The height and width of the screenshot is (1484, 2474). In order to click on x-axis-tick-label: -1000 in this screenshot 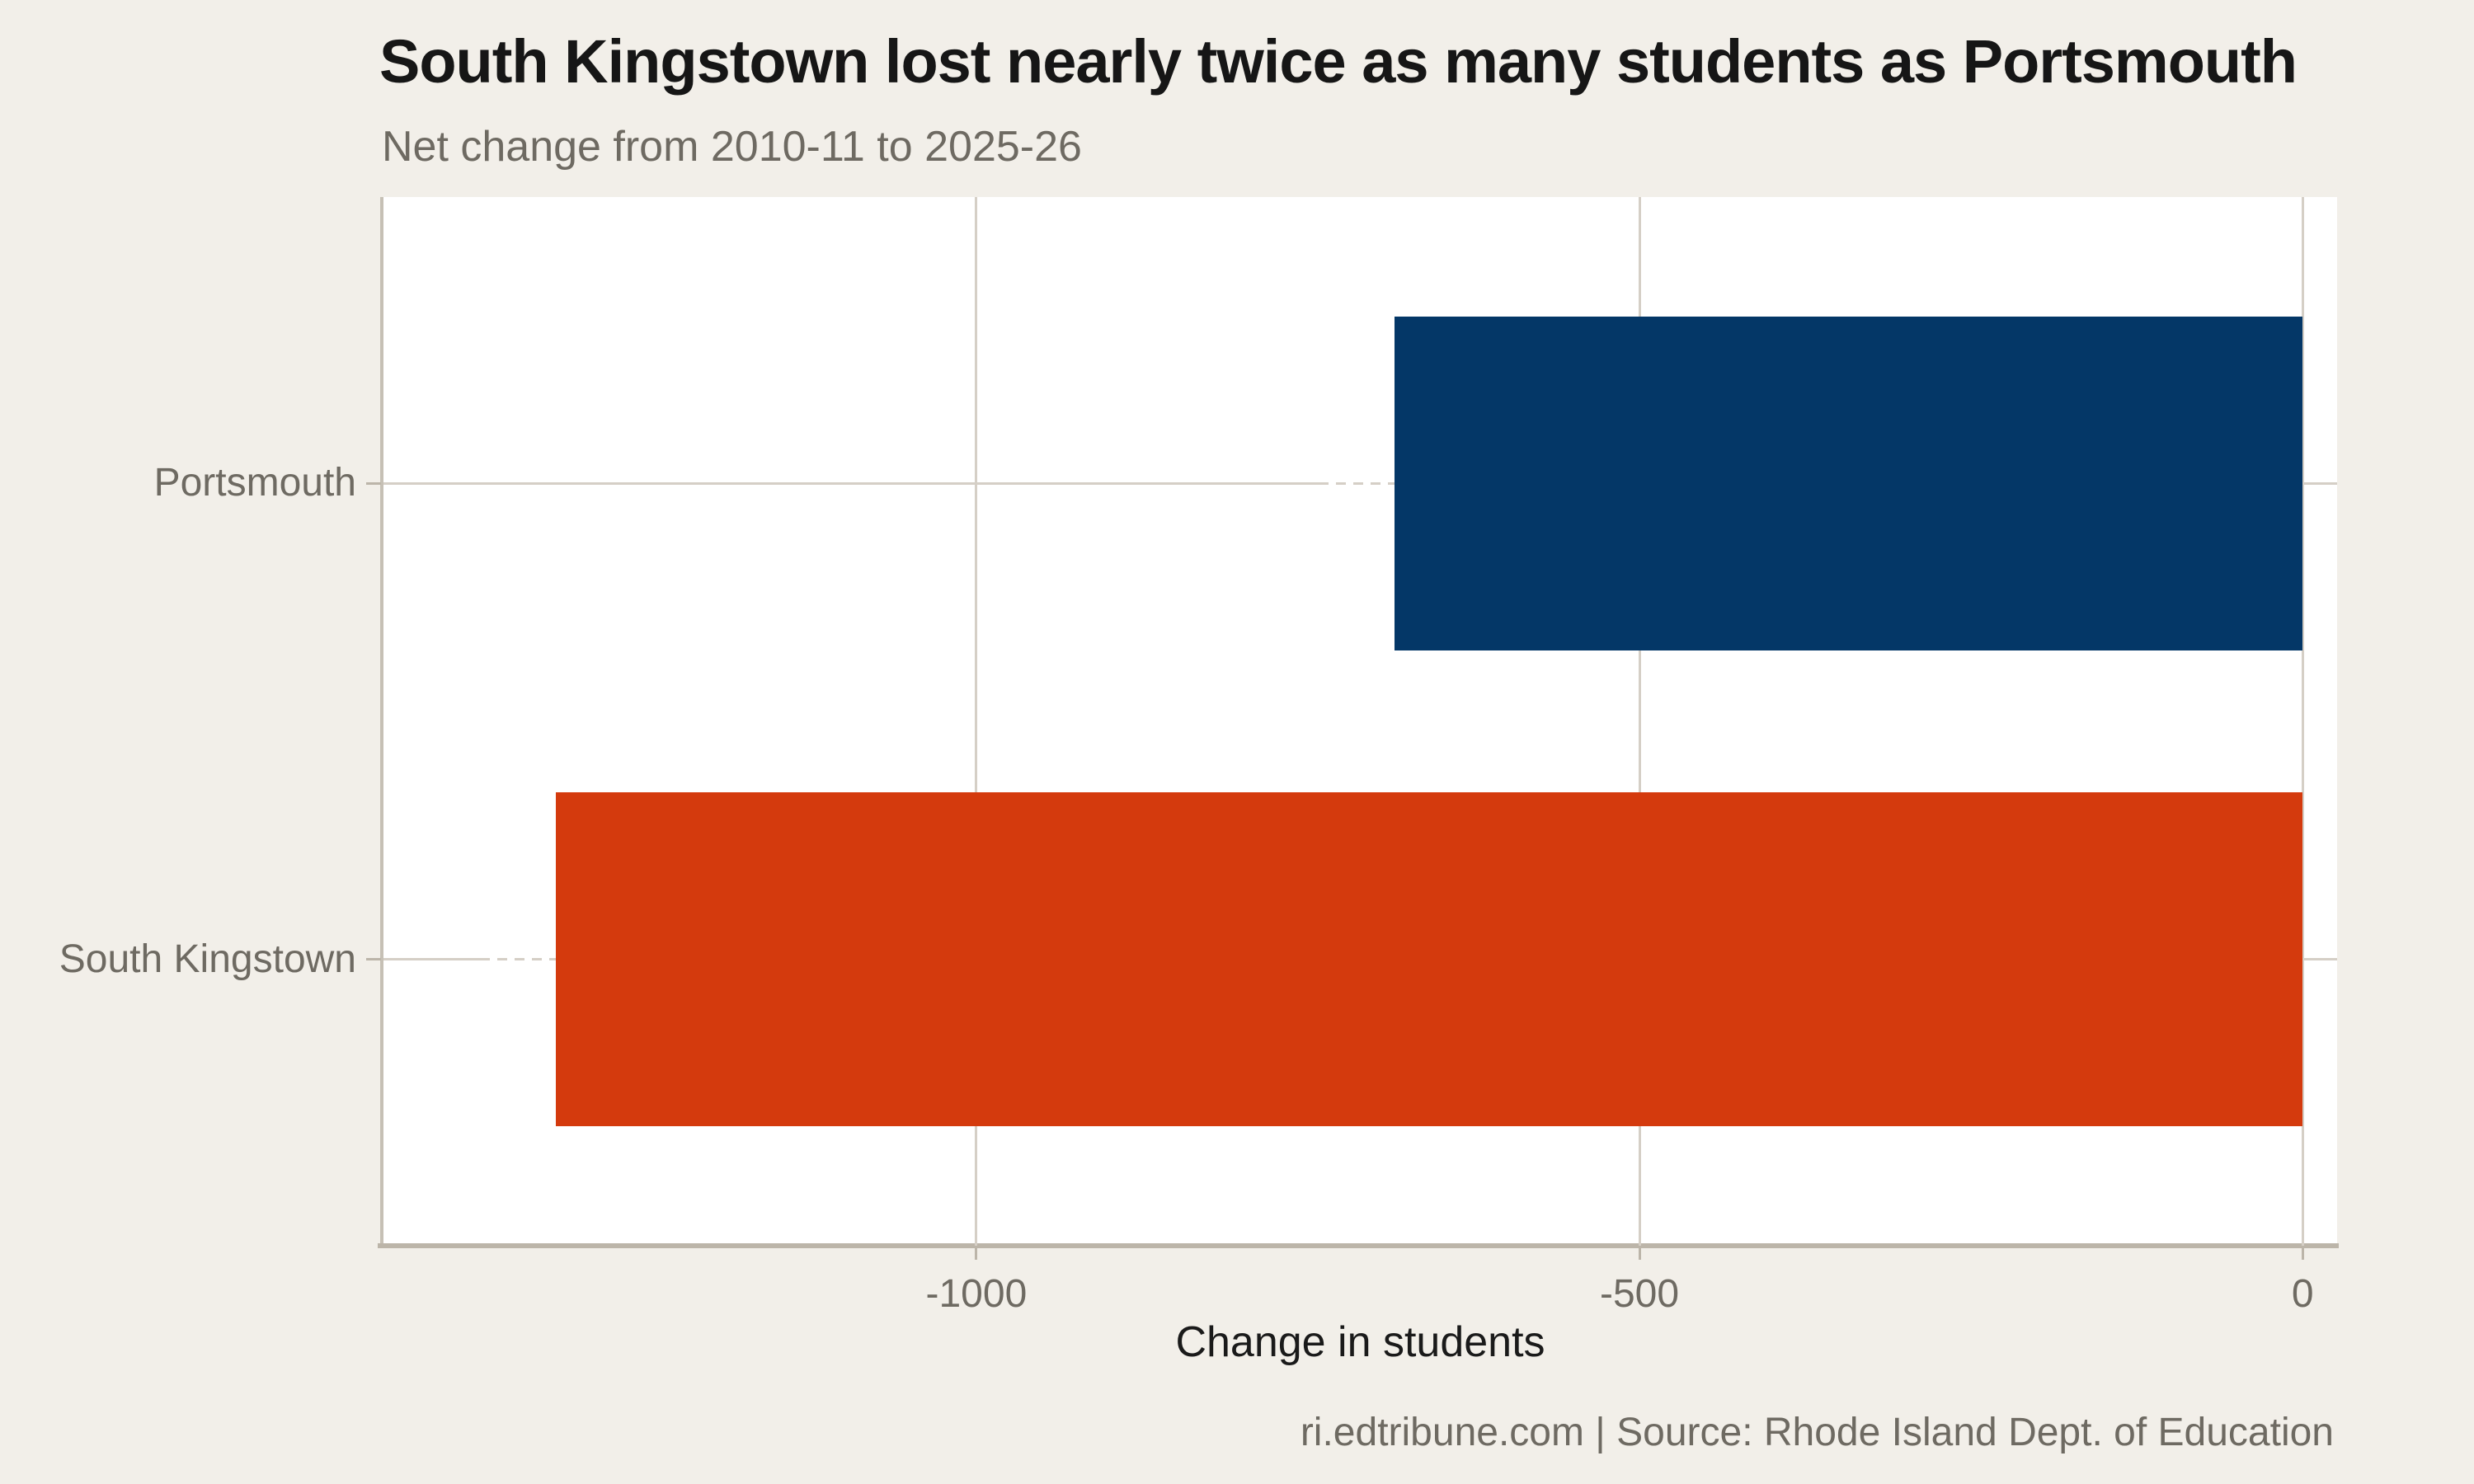, I will do `click(976, 1294)`.